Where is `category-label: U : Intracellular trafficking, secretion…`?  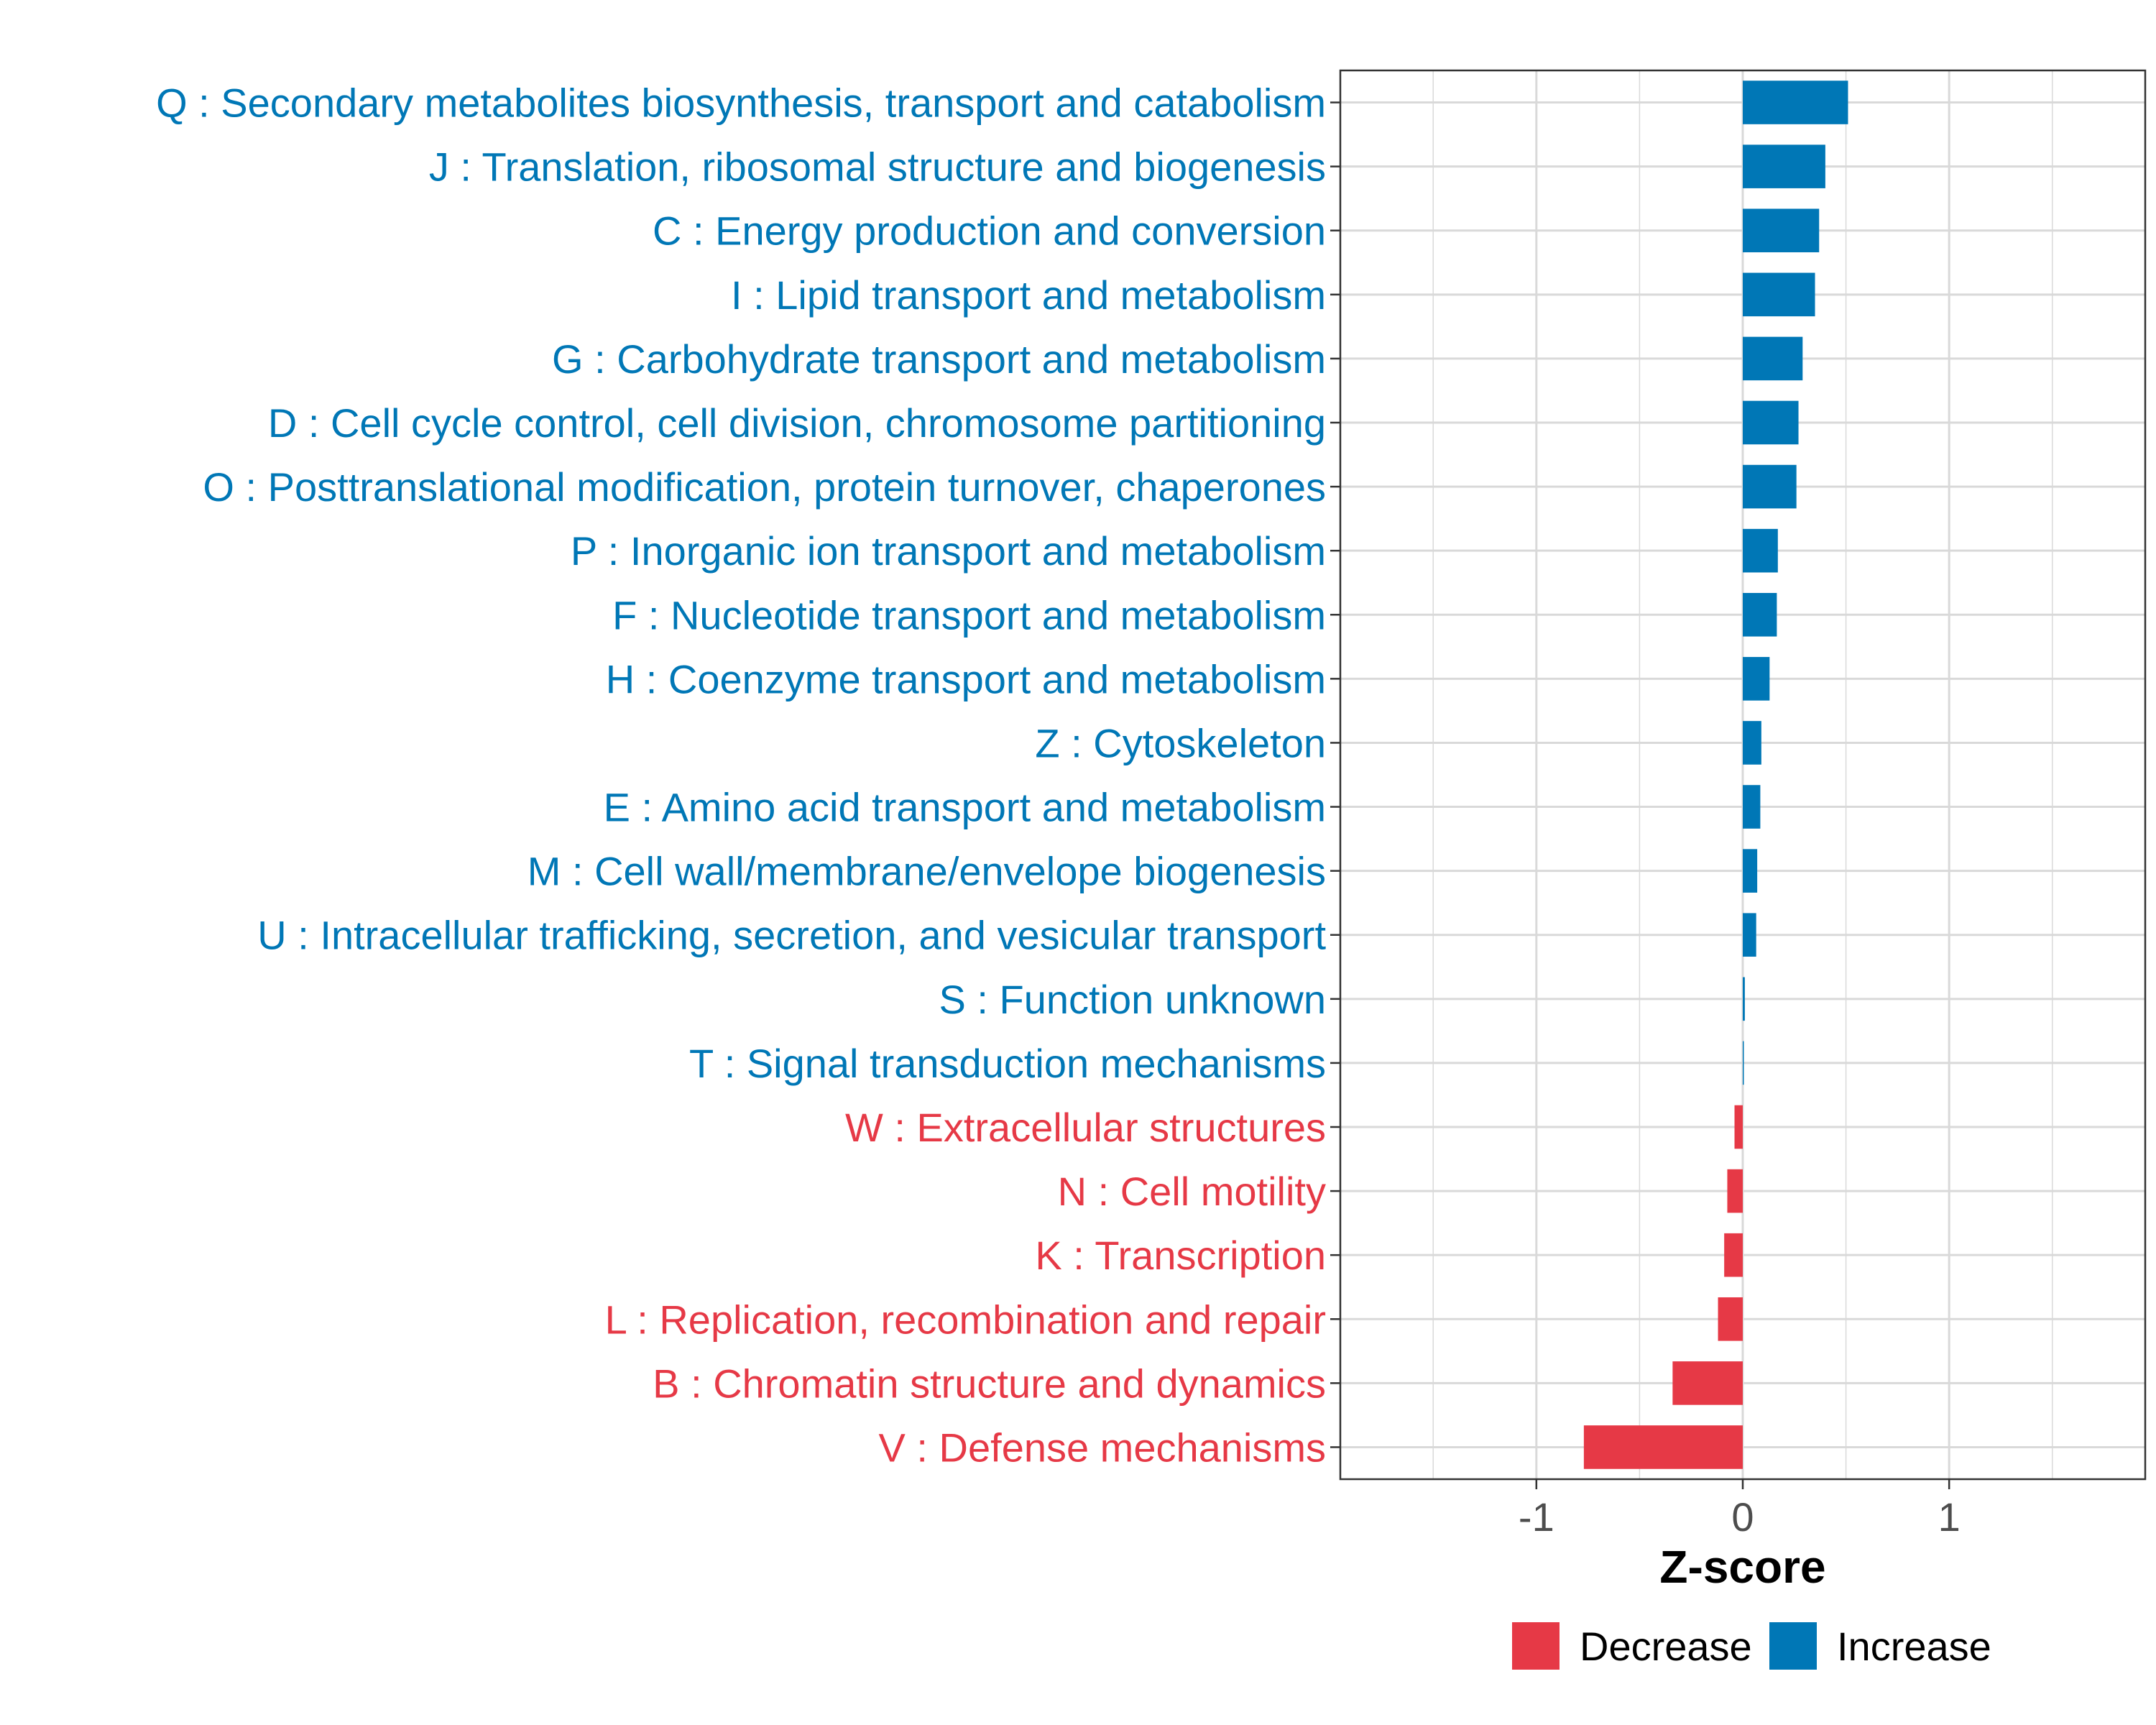
category-label: U : Intracellular trafficking, secretion… is located at coordinates (791, 935).